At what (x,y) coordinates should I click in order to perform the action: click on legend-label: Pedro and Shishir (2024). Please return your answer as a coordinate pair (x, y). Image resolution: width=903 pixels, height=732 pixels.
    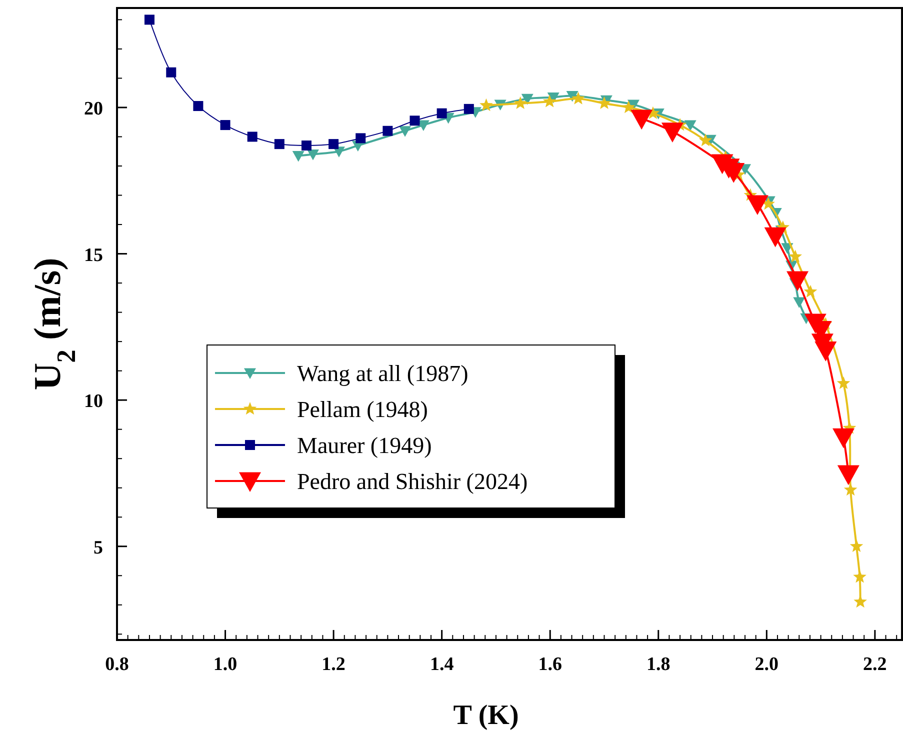
    Looking at the image, I should click on (412, 481).